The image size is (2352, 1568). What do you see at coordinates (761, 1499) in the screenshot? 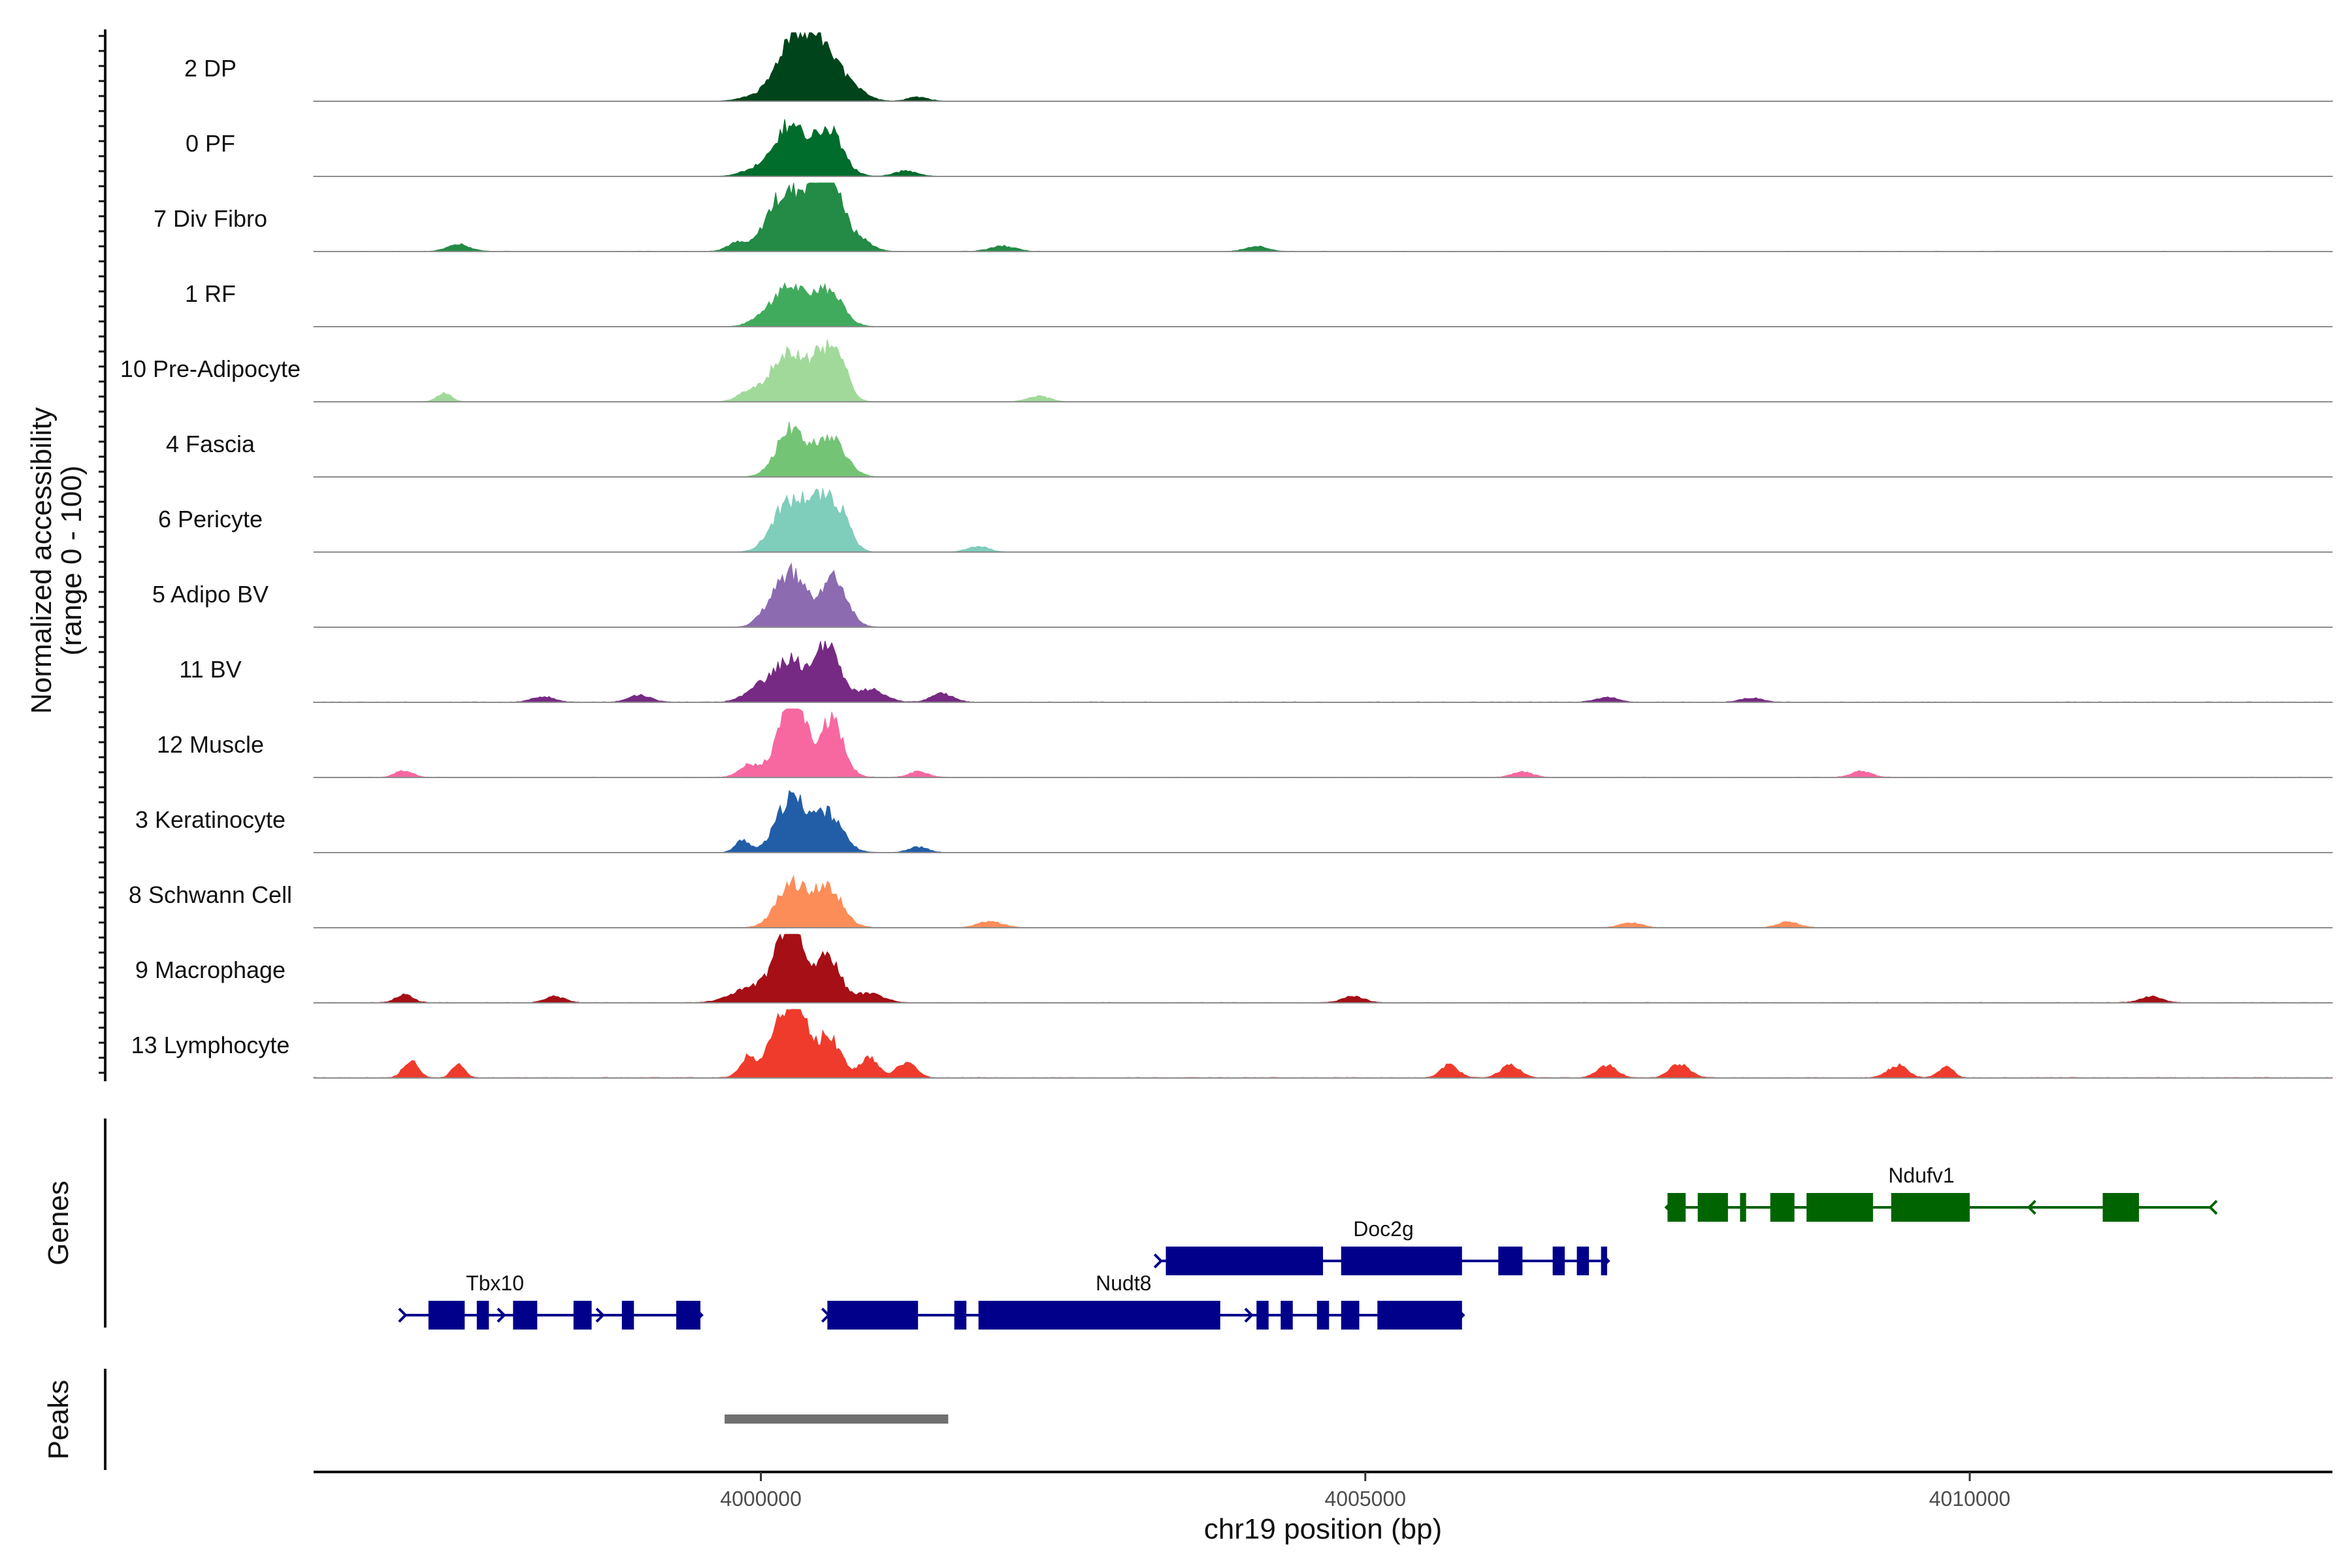
I see `x-tick-label: 4000000` at bounding box center [761, 1499].